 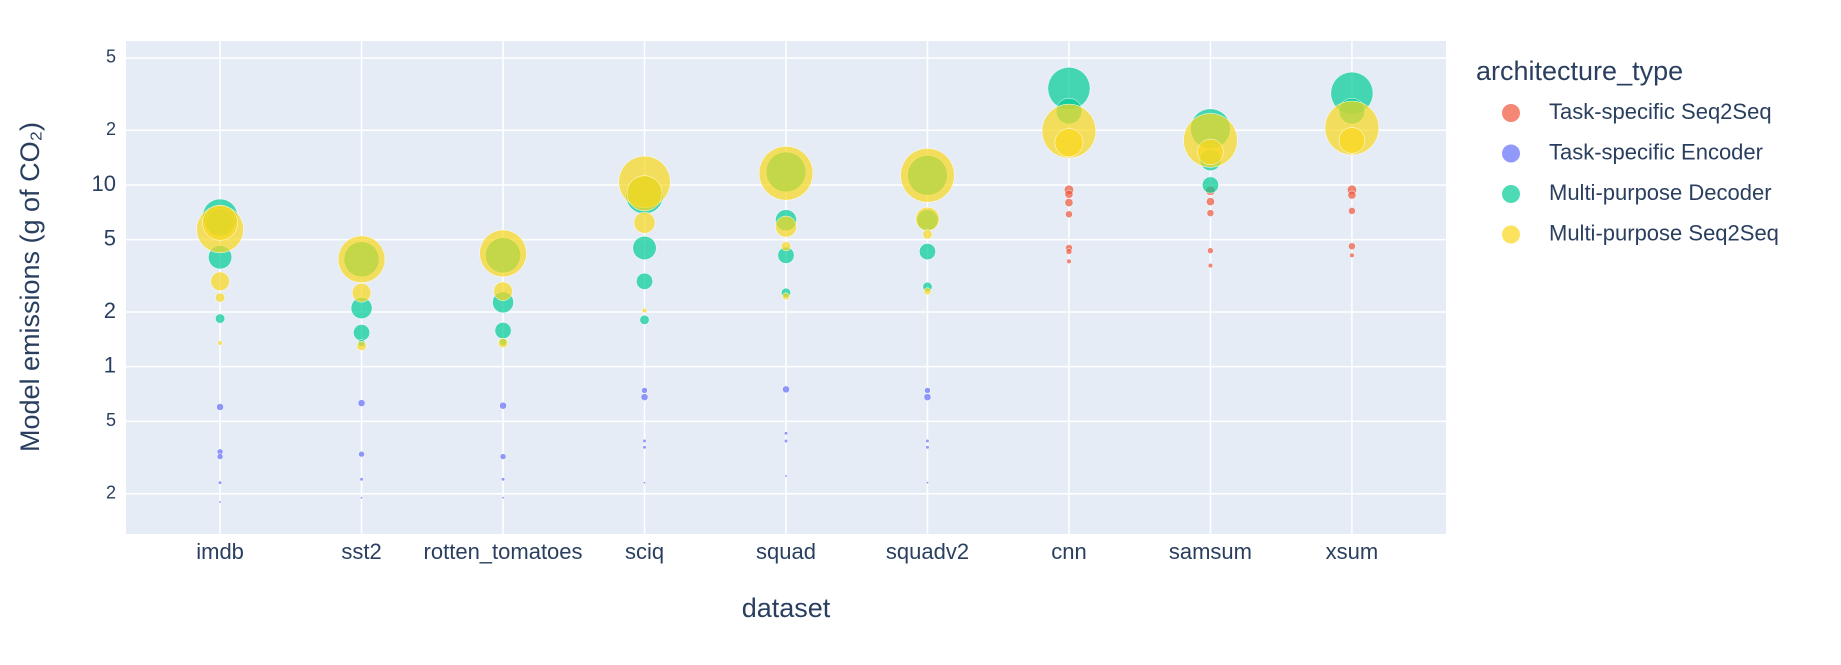 What do you see at coordinates (30, 287) in the screenshot?
I see `y-axis-title: Model emissions (g of CO₂)` at bounding box center [30, 287].